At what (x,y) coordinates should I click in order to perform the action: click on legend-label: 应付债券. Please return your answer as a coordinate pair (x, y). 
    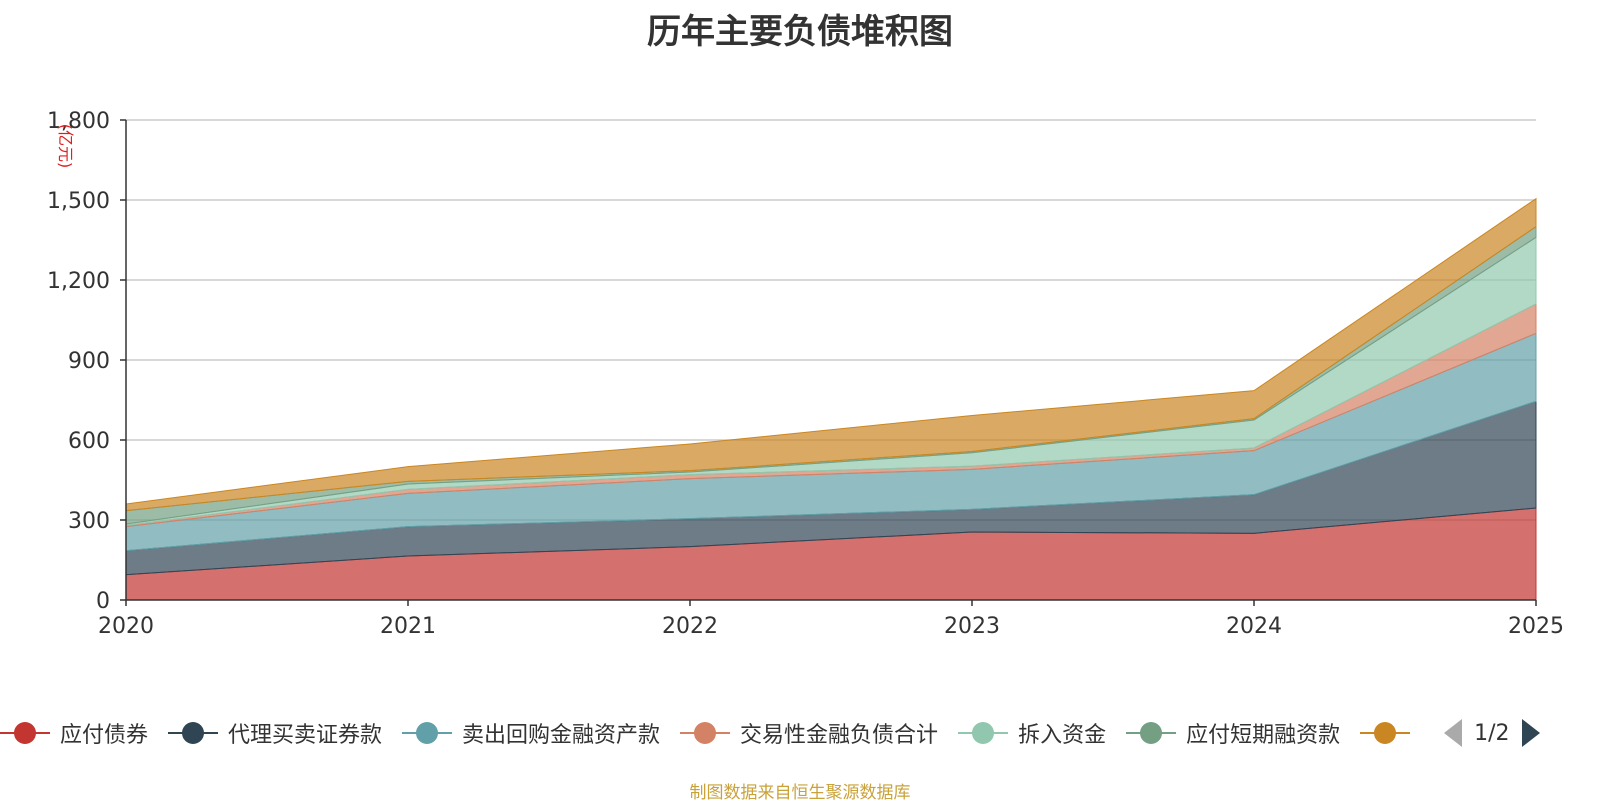
    Looking at the image, I should click on (104, 735).